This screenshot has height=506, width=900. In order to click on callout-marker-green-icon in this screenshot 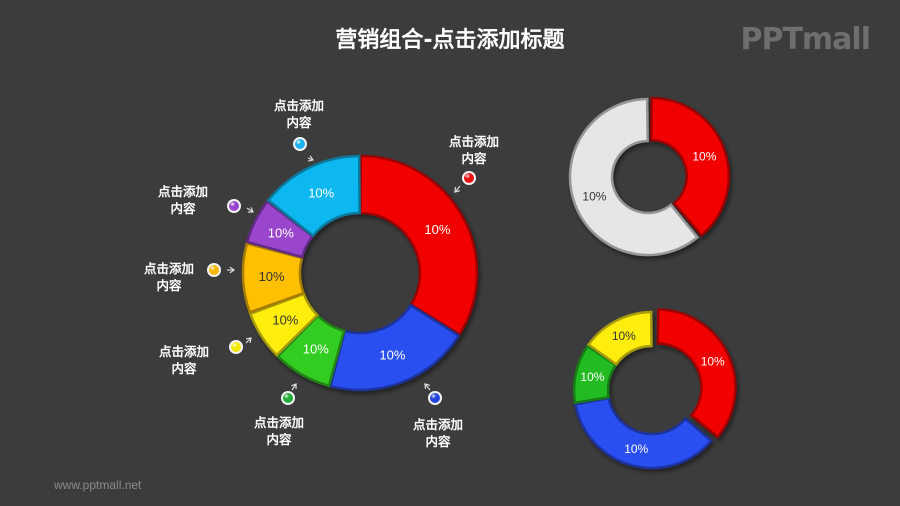, I will do `click(289, 394)`.